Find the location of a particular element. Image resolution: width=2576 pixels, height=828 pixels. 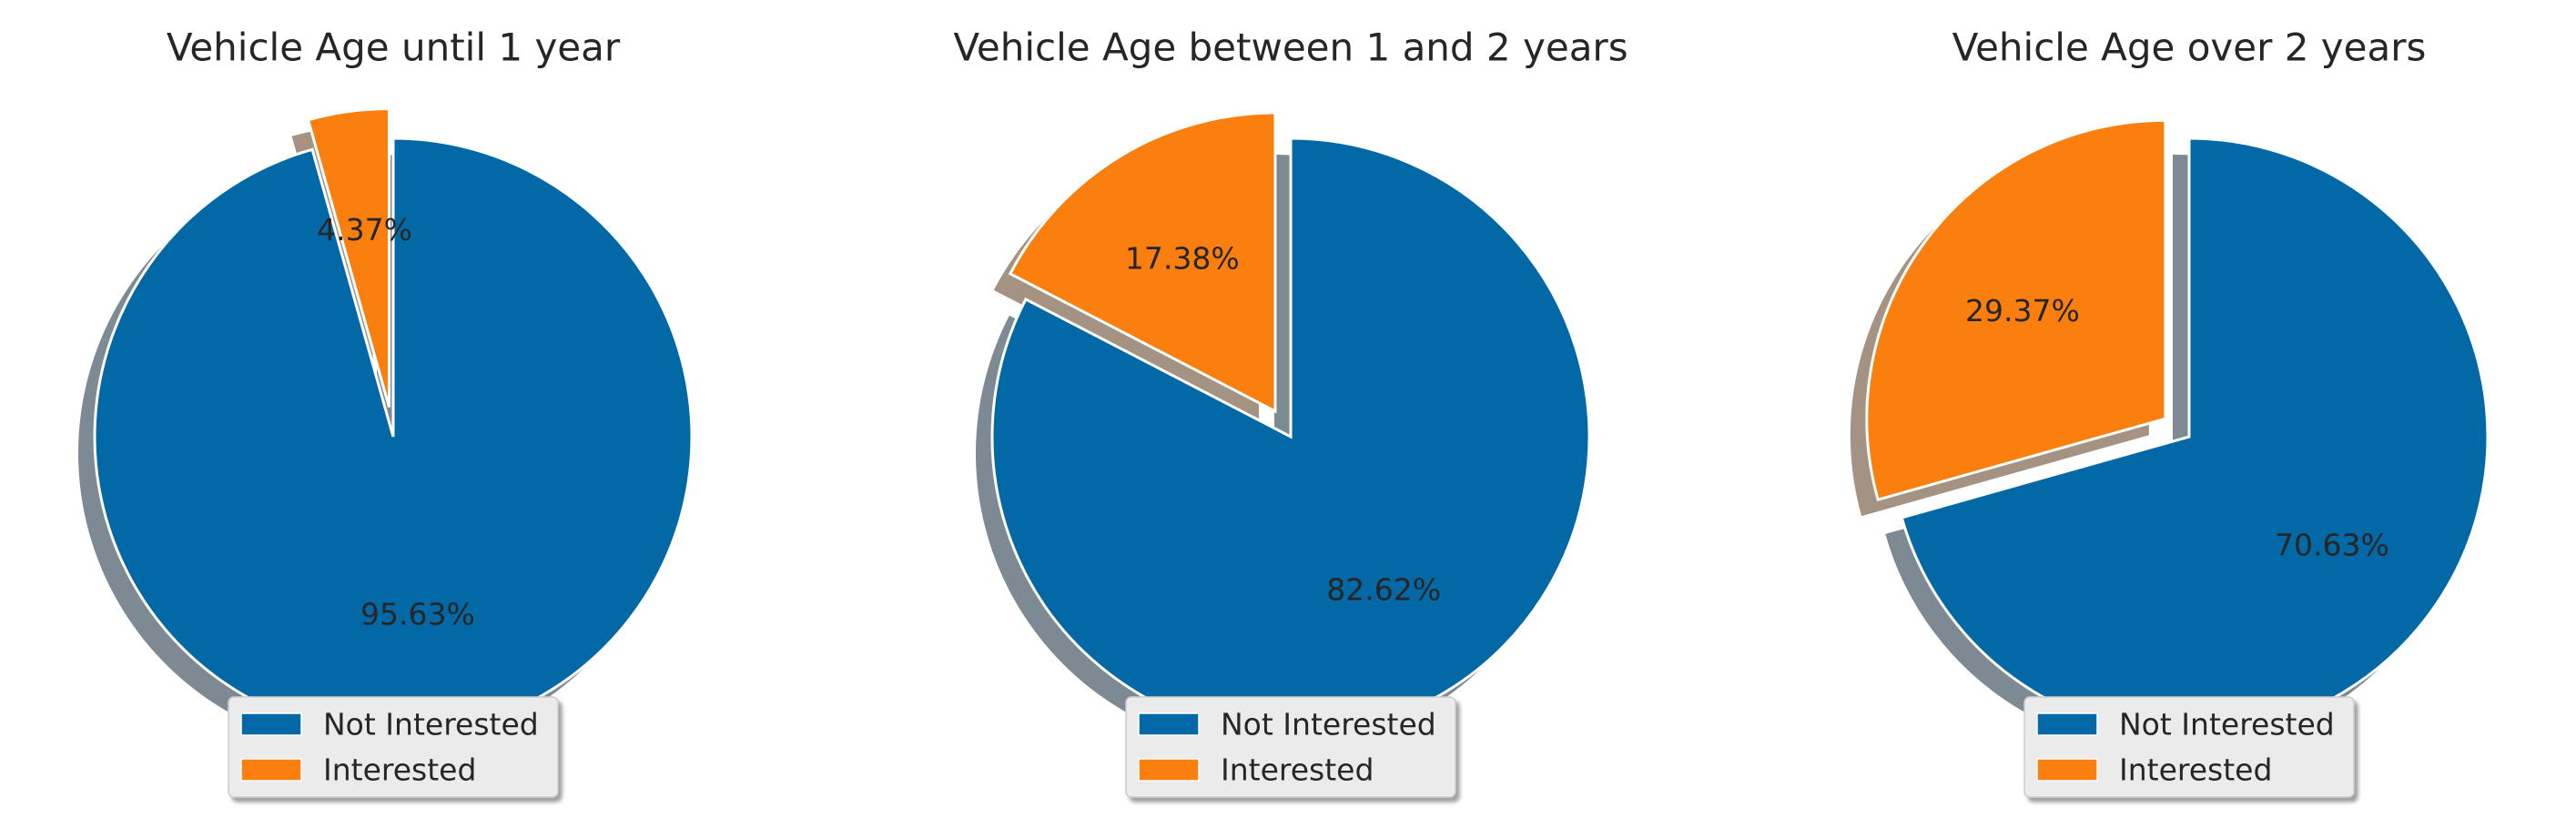

chart-title: Vehicle Age between 1 and 2 years is located at coordinates (1290, 47).